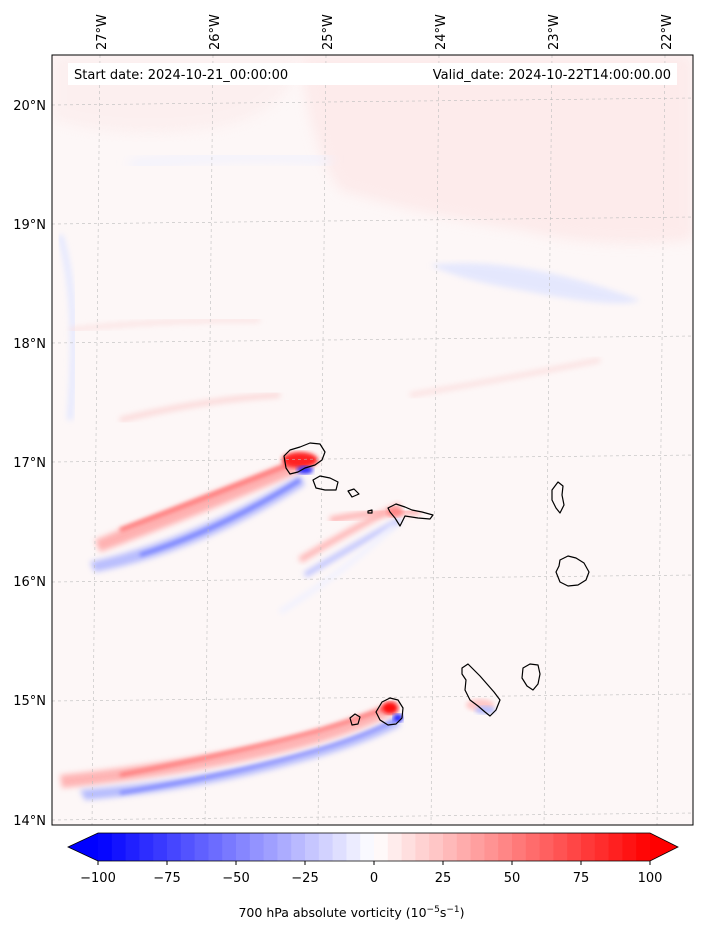 This screenshot has width=703, height=936. I want to click on lon-label: 25°W, so click(328, 32).